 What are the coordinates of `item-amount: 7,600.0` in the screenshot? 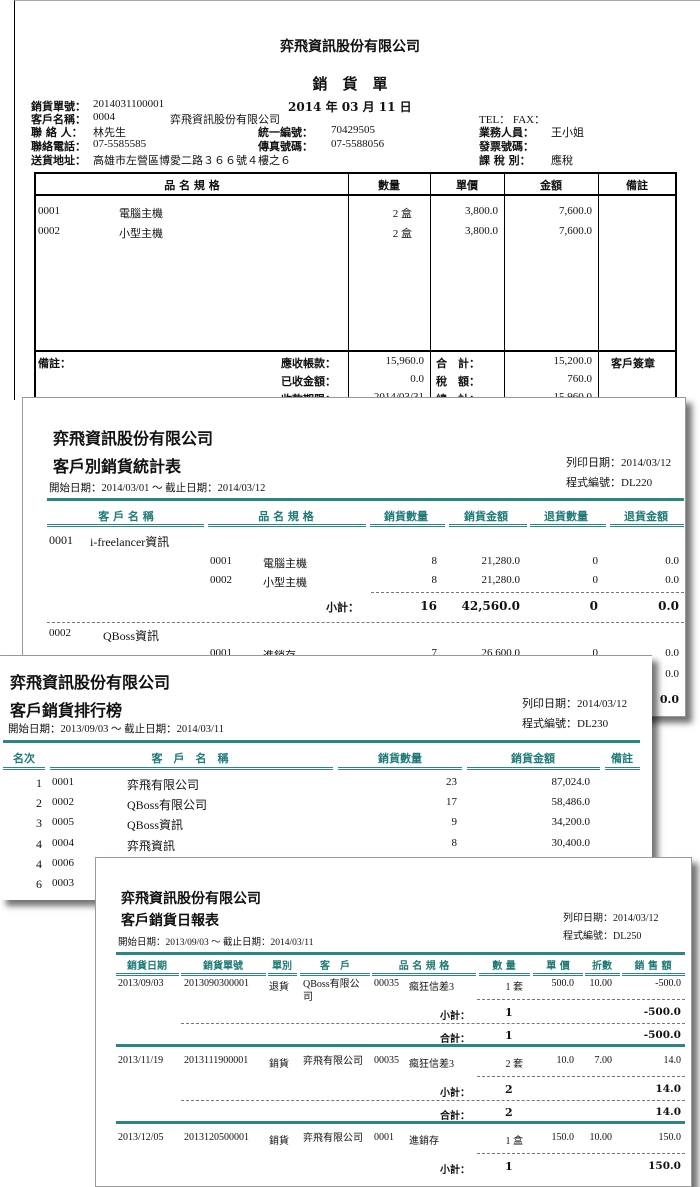 It's located at (575, 211).